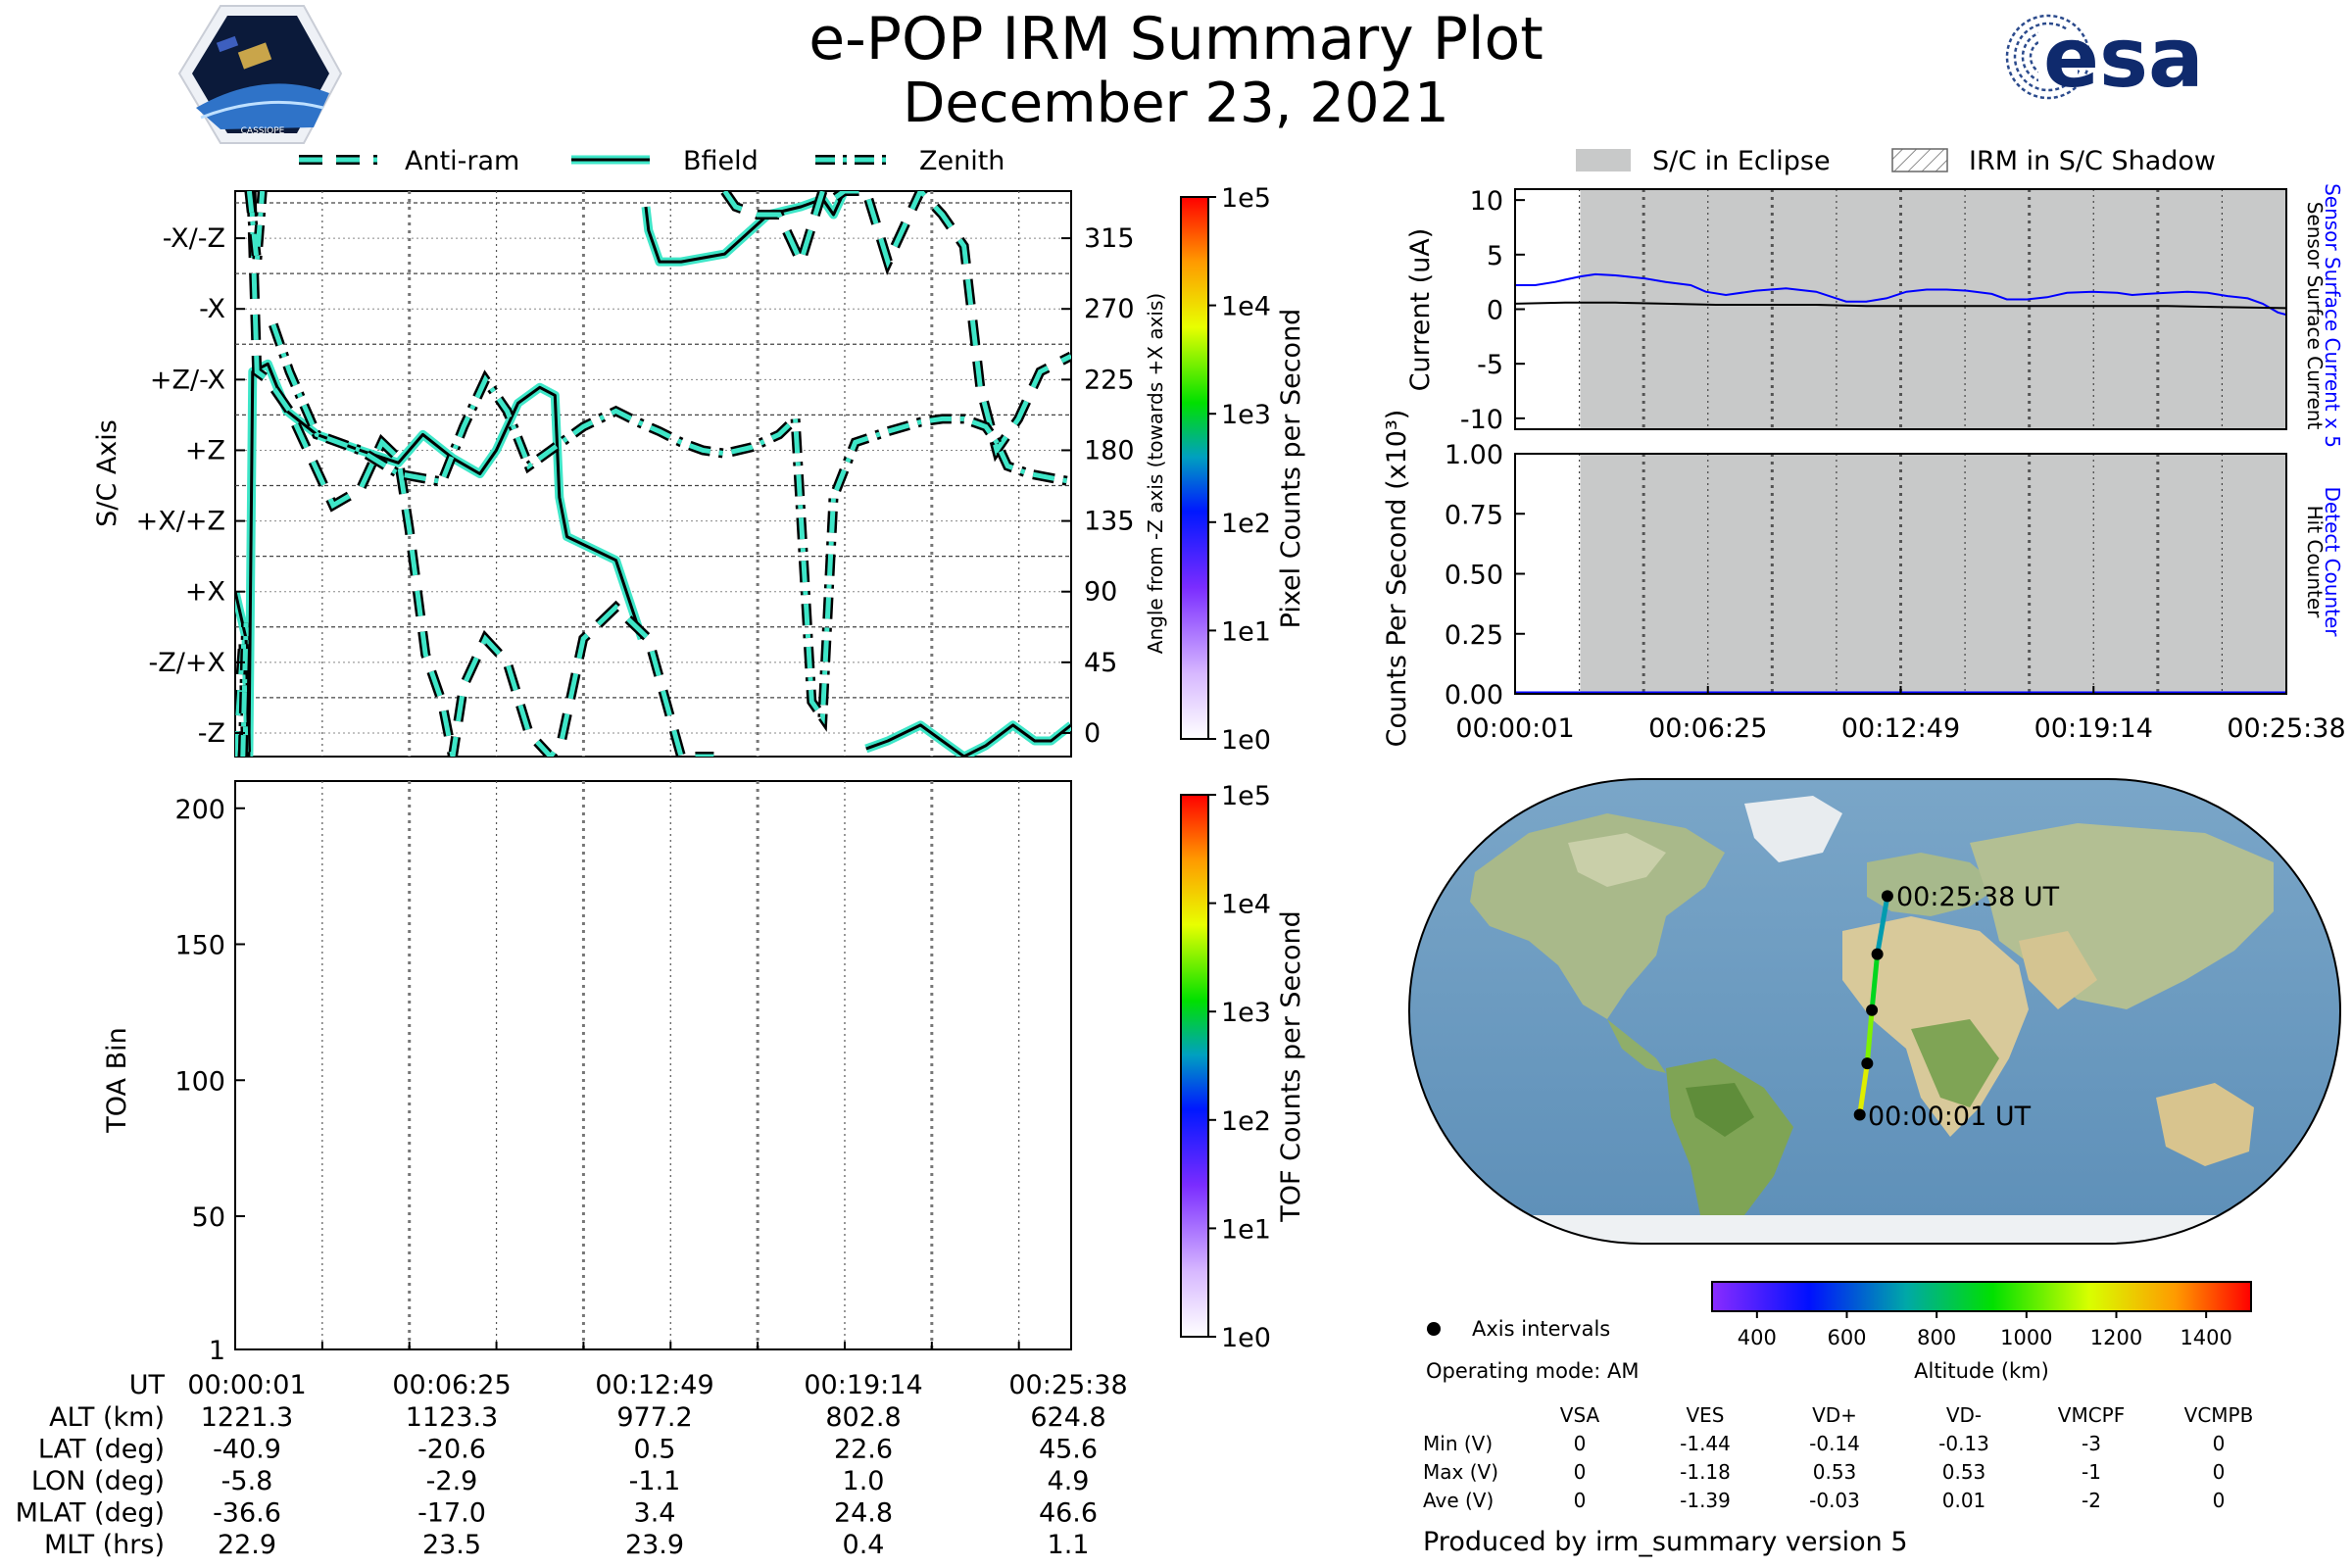  What do you see at coordinates (1291, 469) in the screenshot?
I see `pixel-colorbar-label: Pixel Counts per Second` at bounding box center [1291, 469].